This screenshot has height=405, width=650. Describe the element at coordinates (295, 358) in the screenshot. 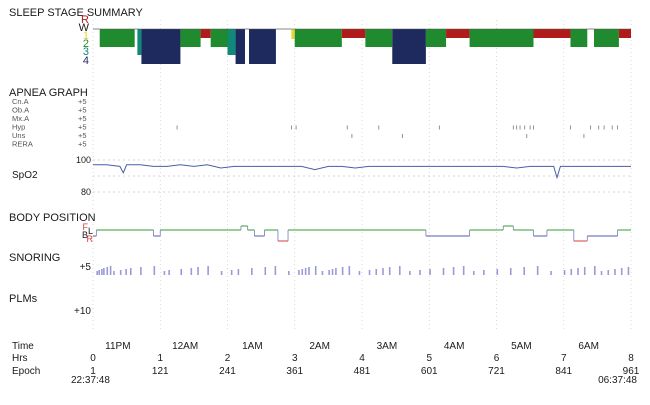

I see `hour-tick-label: 3` at that location.